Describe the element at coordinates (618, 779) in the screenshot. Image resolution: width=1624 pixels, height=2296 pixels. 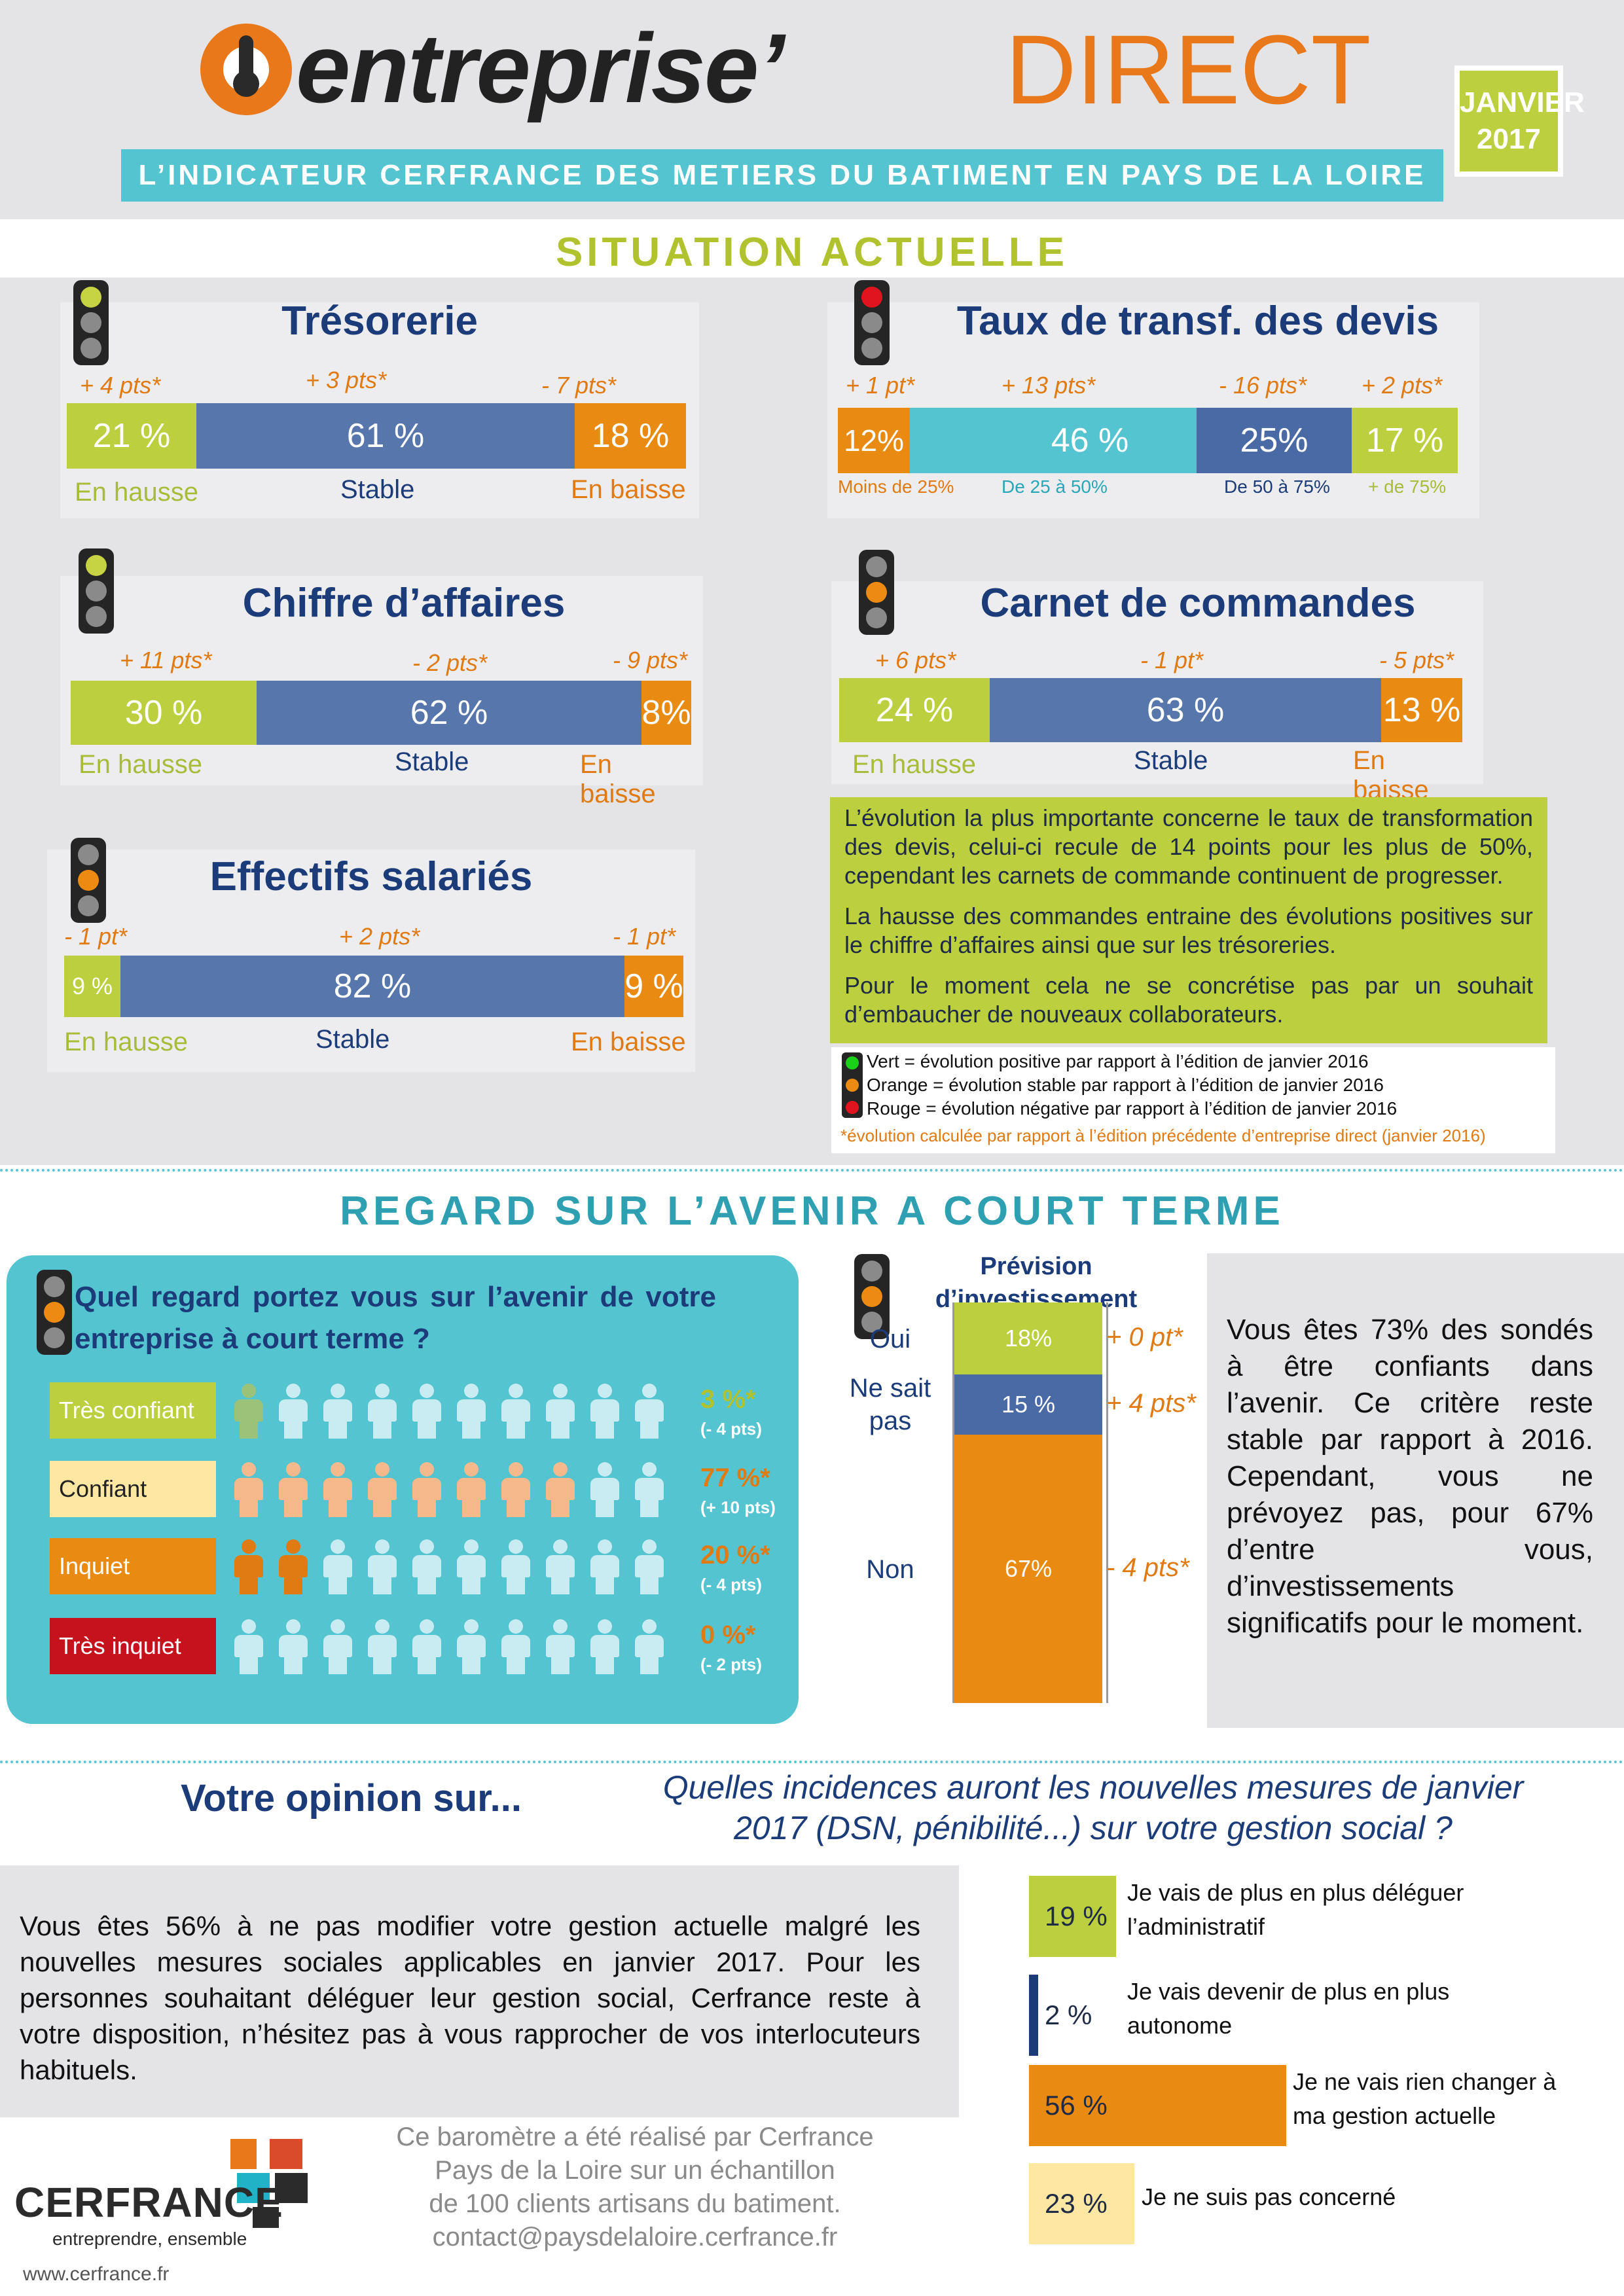
I see `label-ca-baisse: En baisse` at that location.